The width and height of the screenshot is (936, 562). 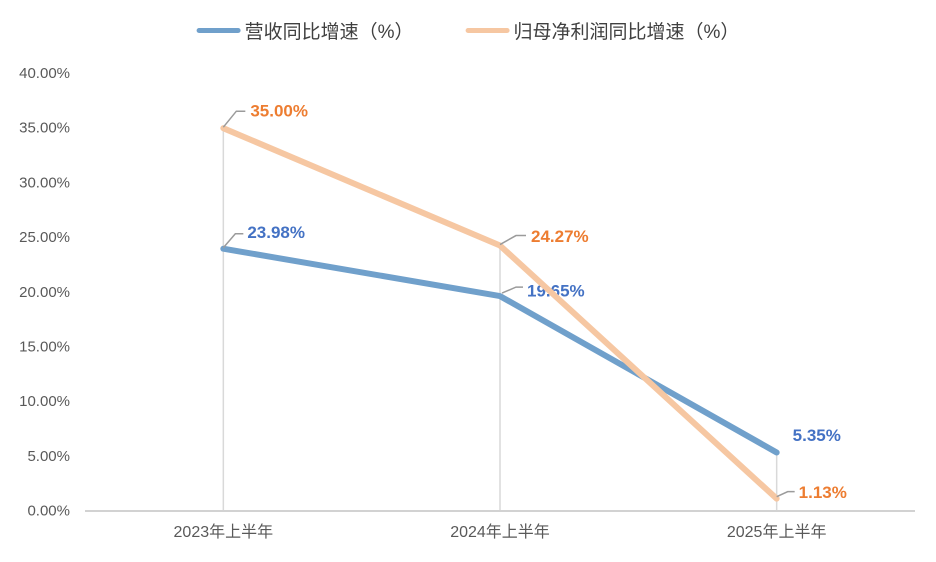 What do you see at coordinates (44, 128) in the screenshot?
I see `y-axis-tick-label: 35.00%` at bounding box center [44, 128].